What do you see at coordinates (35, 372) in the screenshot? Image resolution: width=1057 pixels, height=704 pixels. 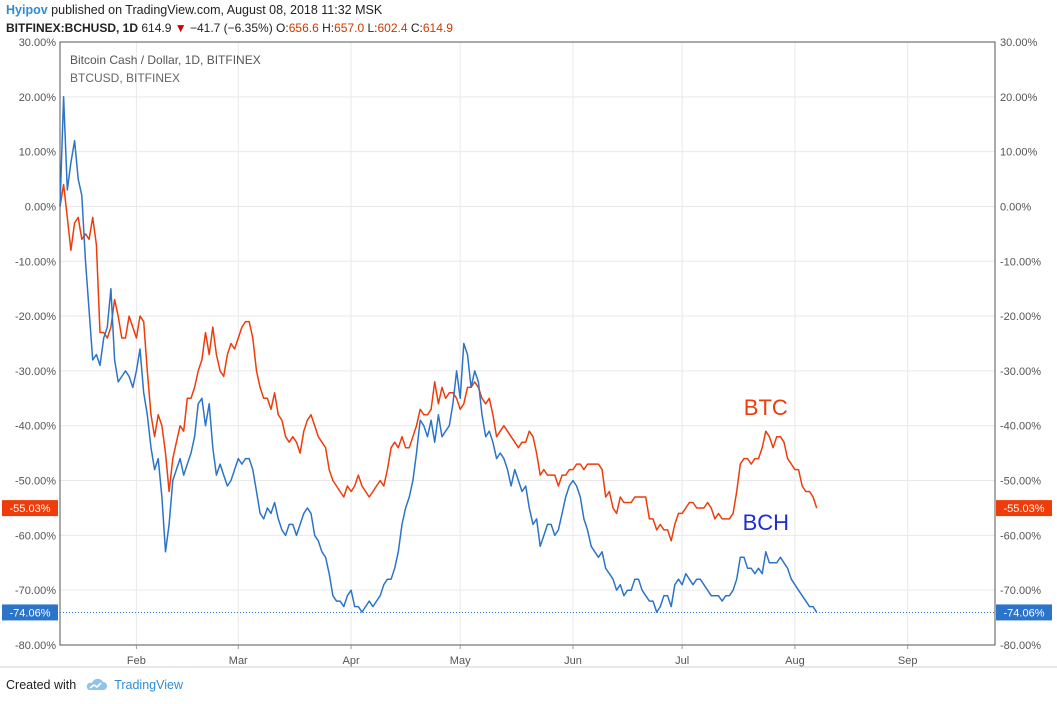 I see `y-tick-label-left: -30.00%` at bounding box center [35, 372].